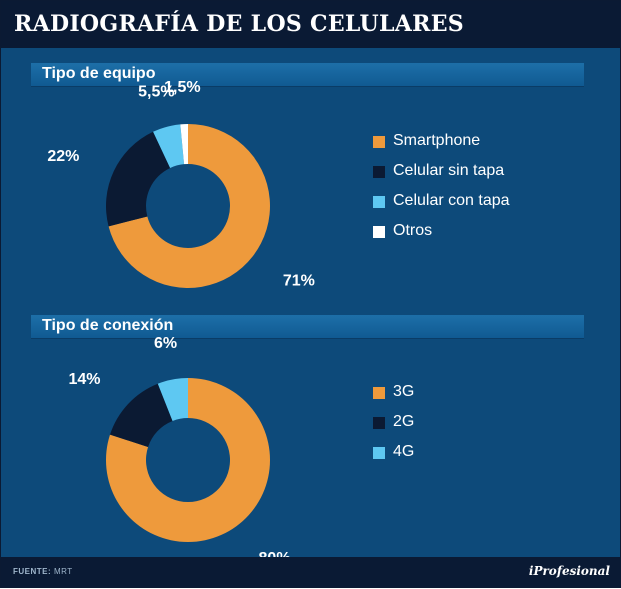  What do you see at coordinates (165, 343) in the screenshot?
I see `data-label-4g: 6%` at bounding box center [165, 343].